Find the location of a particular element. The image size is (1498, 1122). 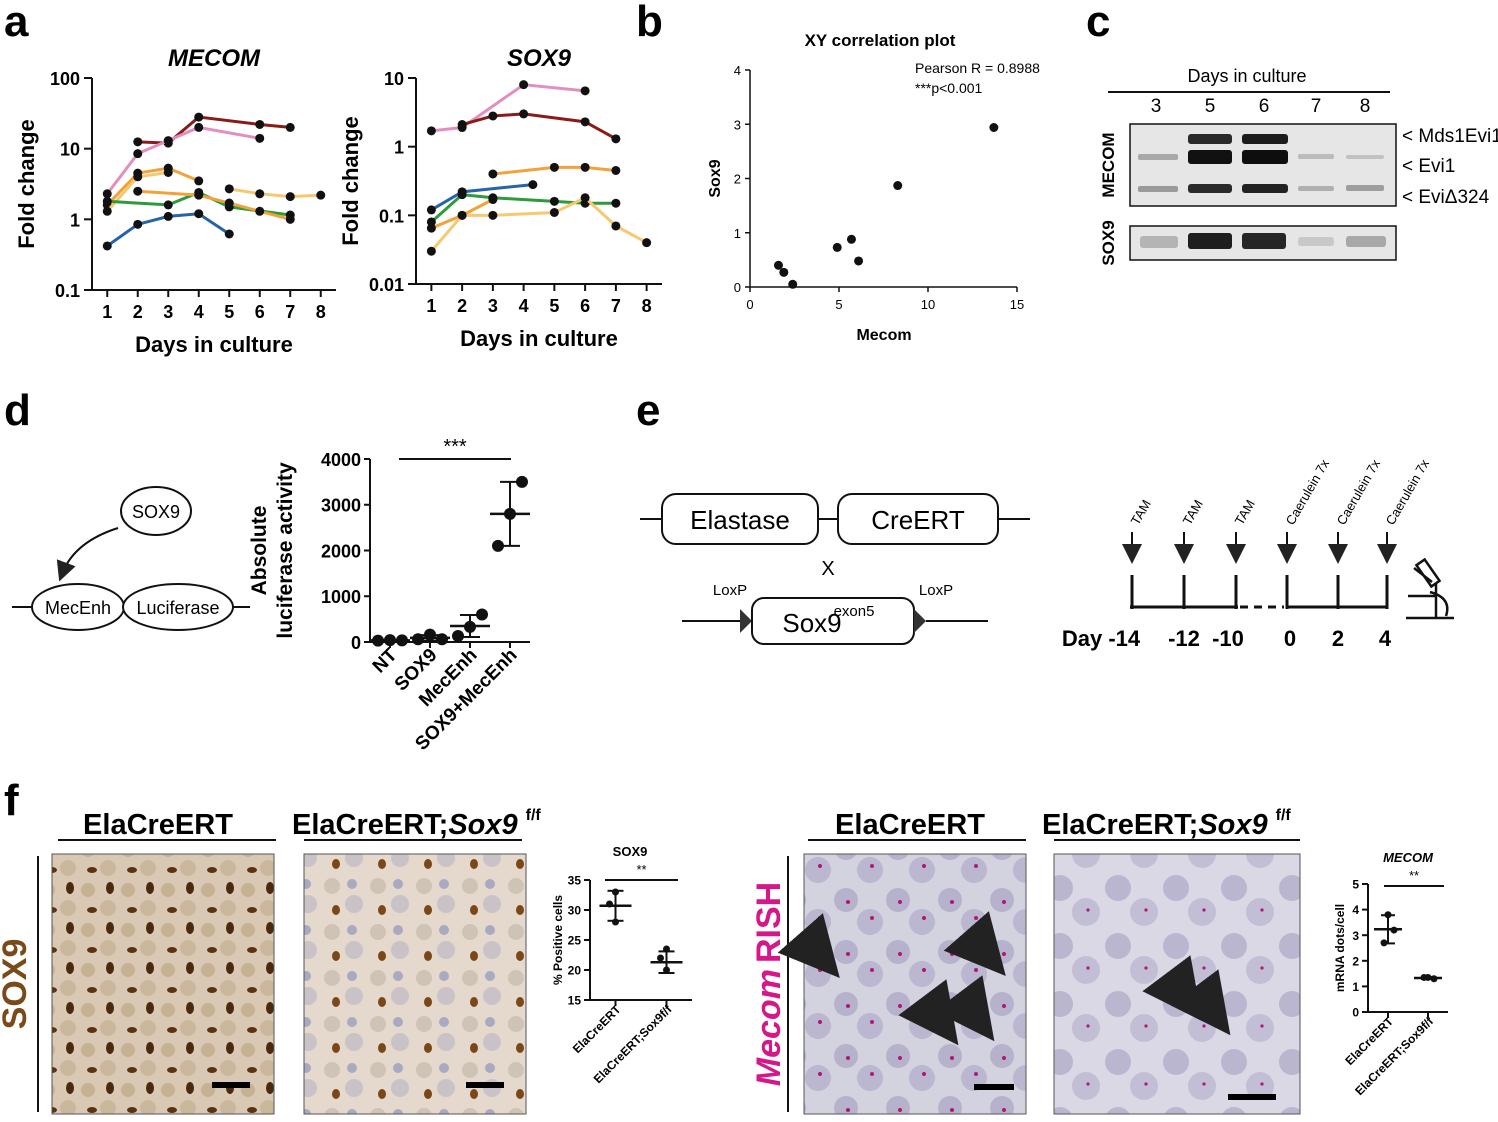

y-axis-title-line2: luciferase activity is located at coordinates (285, 550).